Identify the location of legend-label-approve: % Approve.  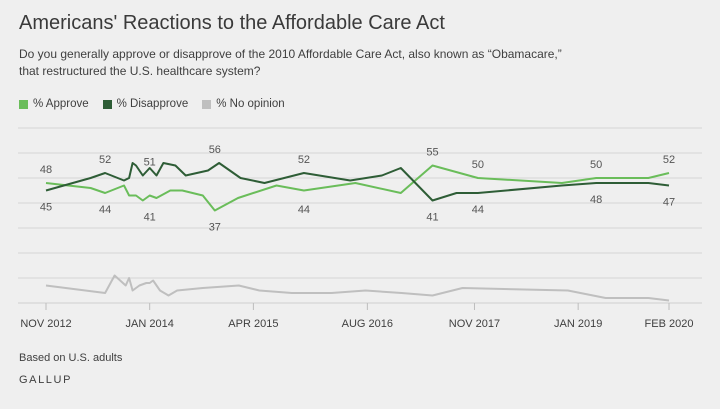
(61, 104).